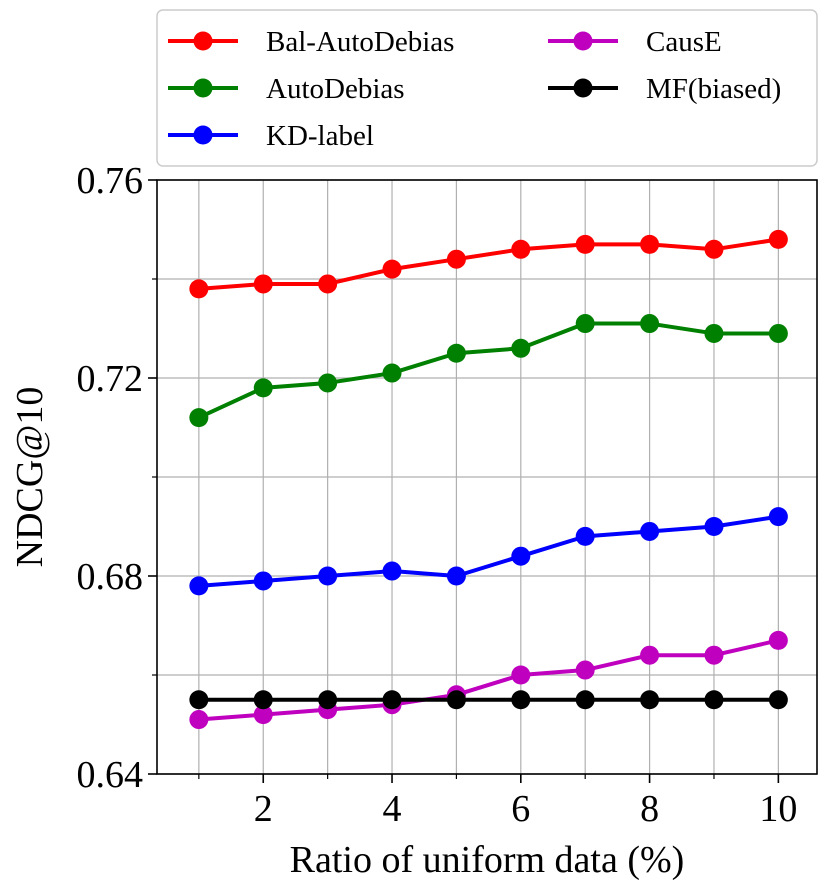 This screenshot has height=896, width=830. I want to click on series-line-autodebias, so click(488, 370).